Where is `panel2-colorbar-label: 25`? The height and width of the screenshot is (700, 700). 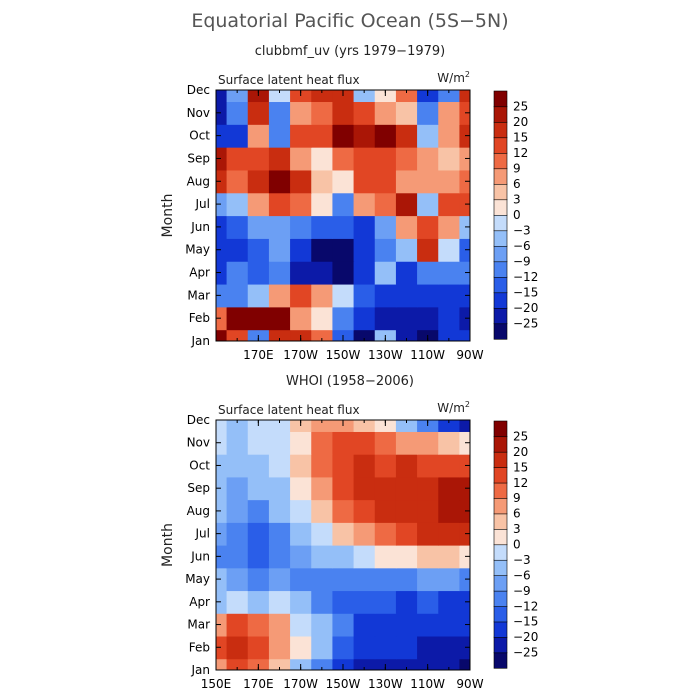 panel2-colorbar-label: 25 is located at coordinates (520, 436).